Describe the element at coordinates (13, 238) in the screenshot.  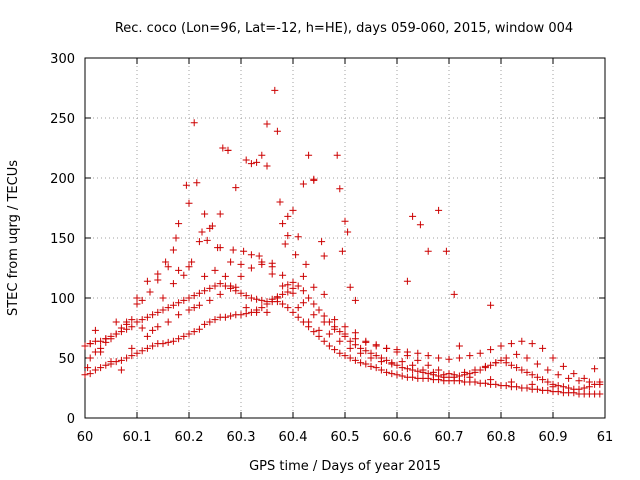
I see `y-axis-label: STEC from uqrg / TECUs` at that location.